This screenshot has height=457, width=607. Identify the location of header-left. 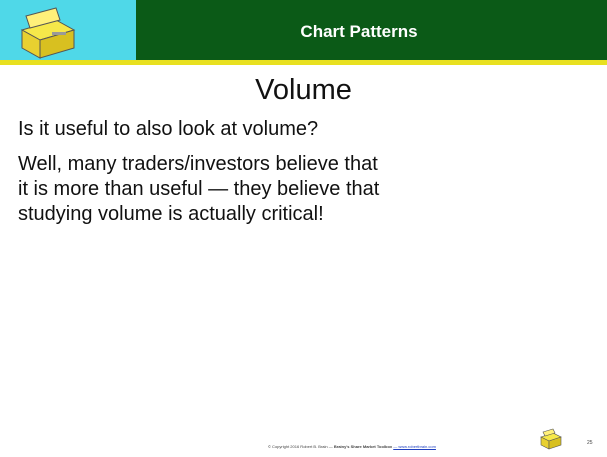
(68, 30).